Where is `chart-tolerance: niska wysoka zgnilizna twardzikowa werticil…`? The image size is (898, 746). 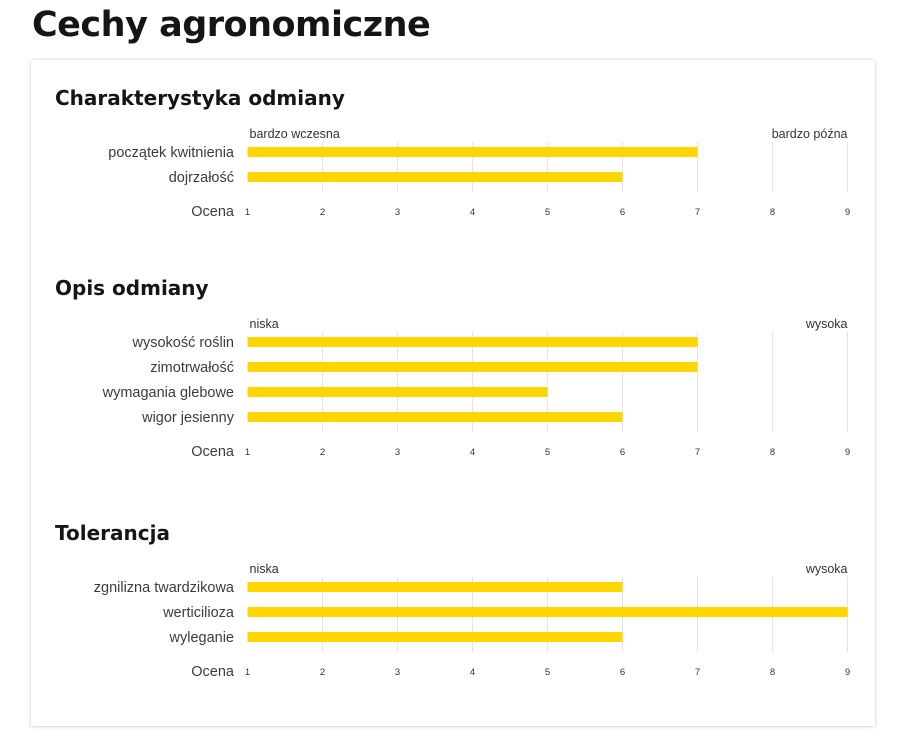
chart-tolerance: niska wysoka zgnilizna twardzikowa werticil… is located at coordinates (472, 621).